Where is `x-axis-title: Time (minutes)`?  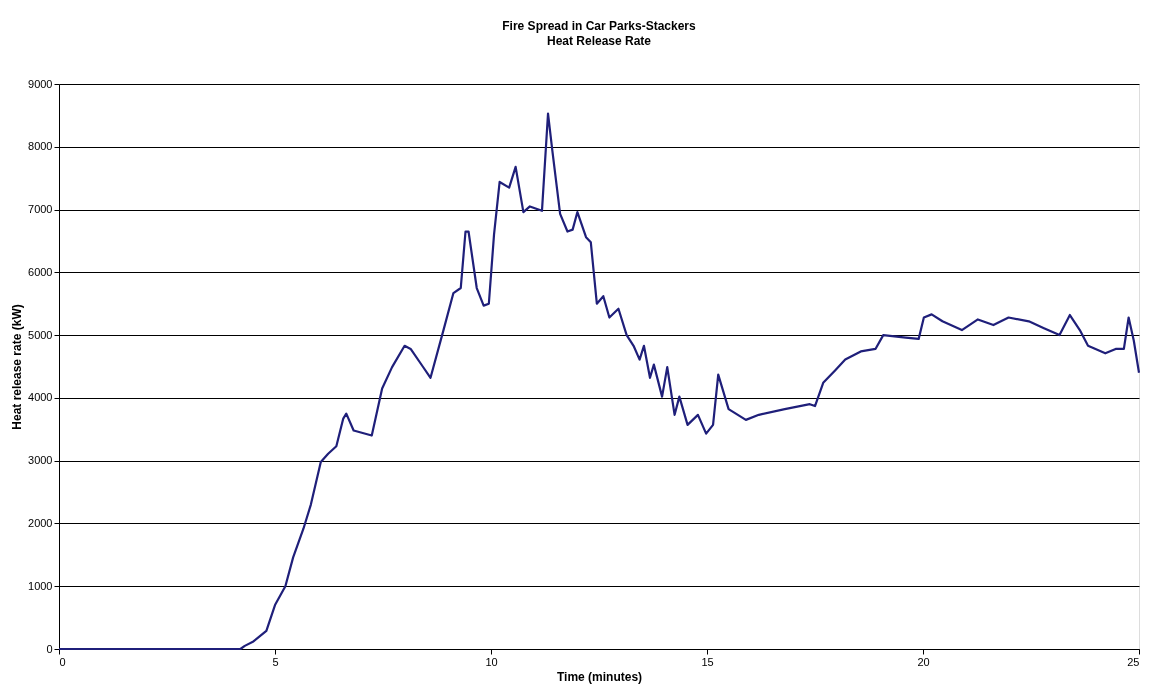
x-axis-title: Time (minutes) is located at coordinates (599, 676).